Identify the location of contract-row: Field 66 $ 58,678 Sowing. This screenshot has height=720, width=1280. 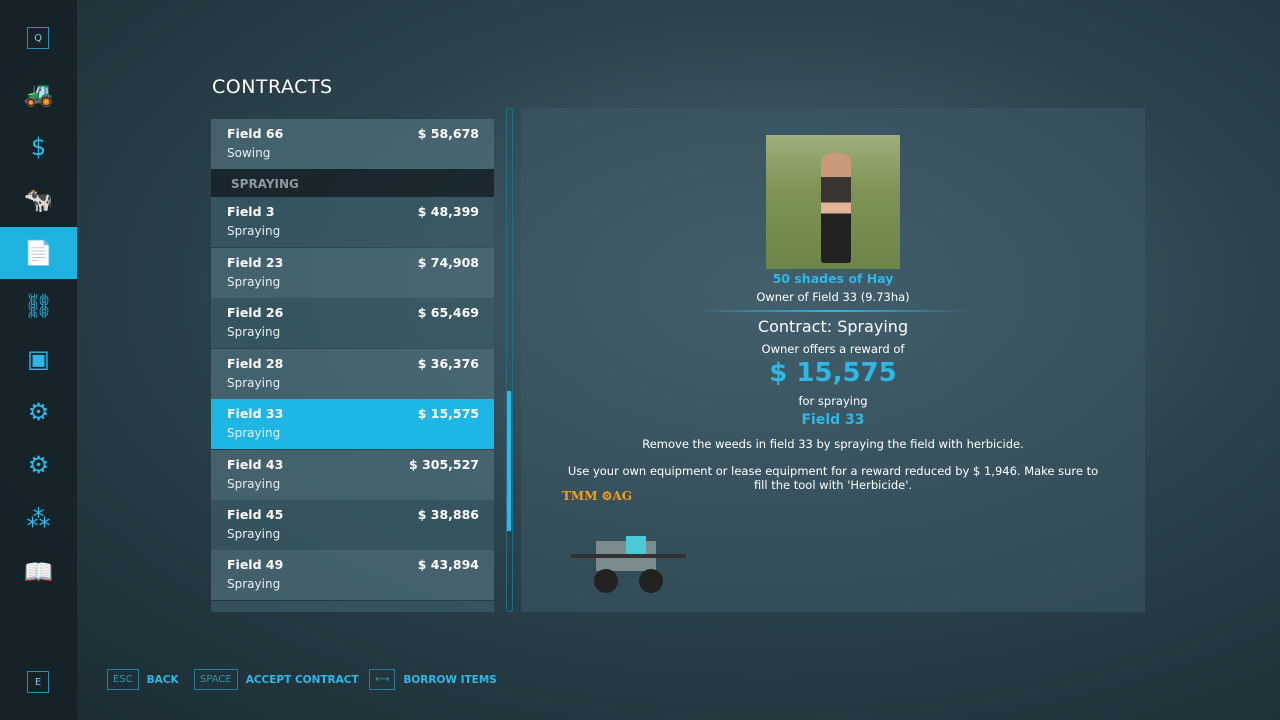
(352, 144).